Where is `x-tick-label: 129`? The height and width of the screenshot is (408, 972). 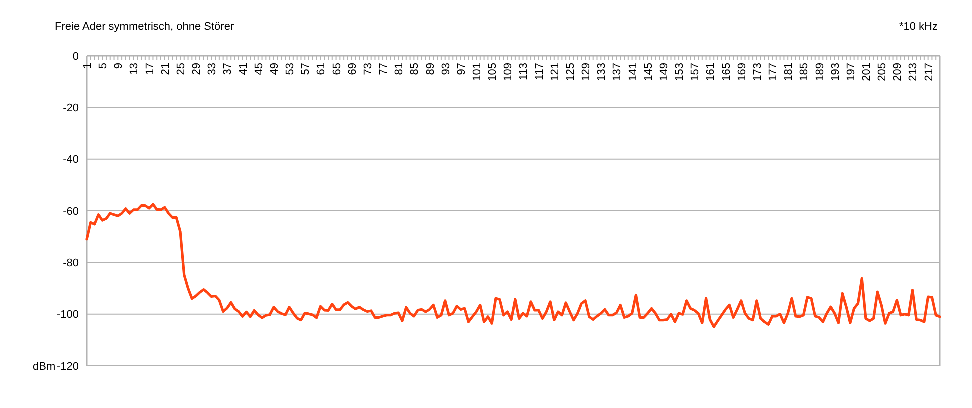 x-tick-label: 129 is located at coordinates (586, 72).